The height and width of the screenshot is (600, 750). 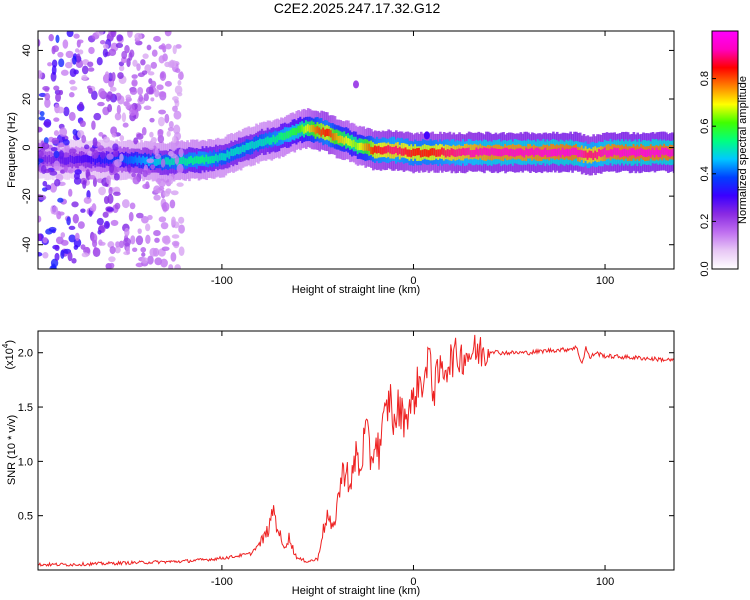 I want to click on snr-y-multiplier: (x104), so click(x=8, y=355).